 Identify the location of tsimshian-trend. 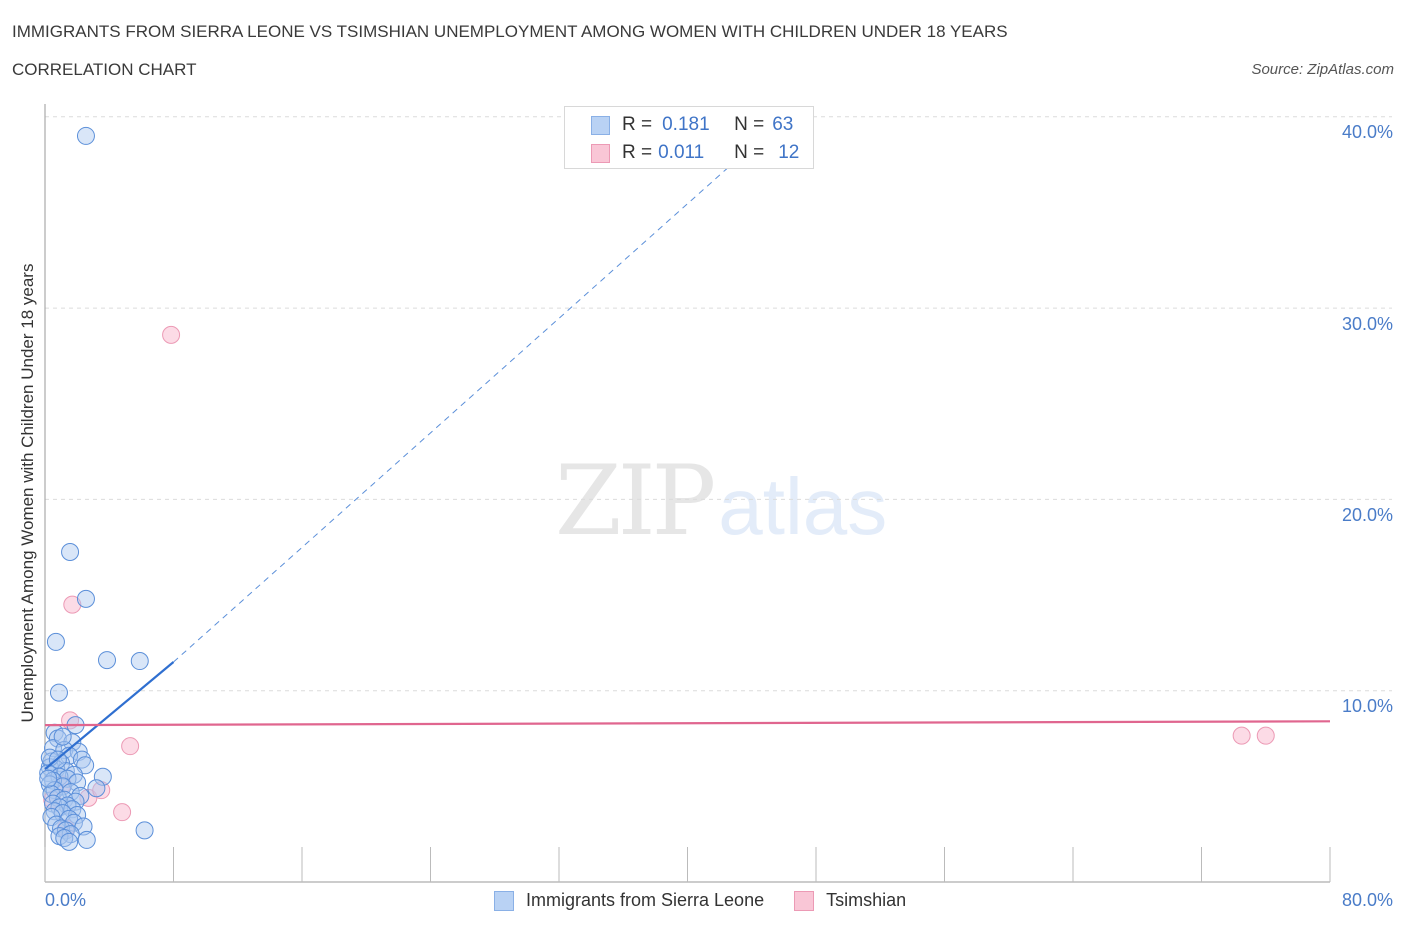
(687, 723).